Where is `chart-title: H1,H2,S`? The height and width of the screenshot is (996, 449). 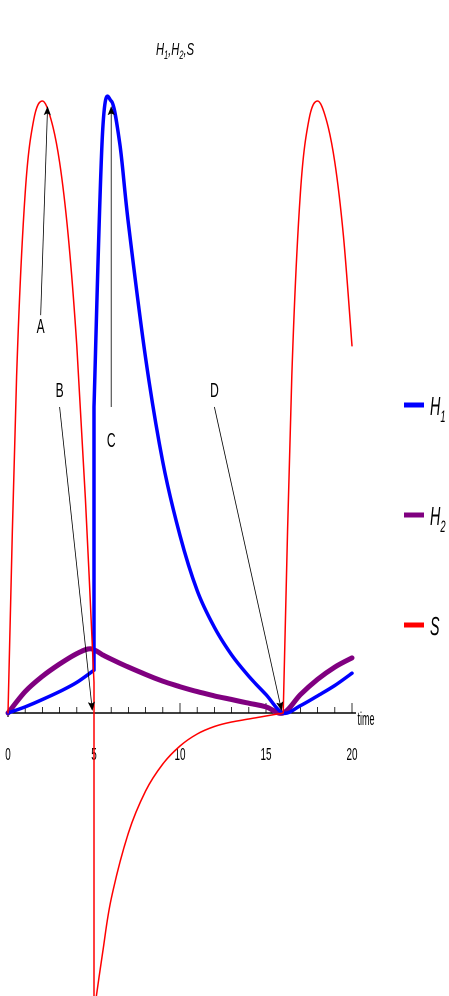 chart-title: H1,H2,S is located at coordinates (175, 50).